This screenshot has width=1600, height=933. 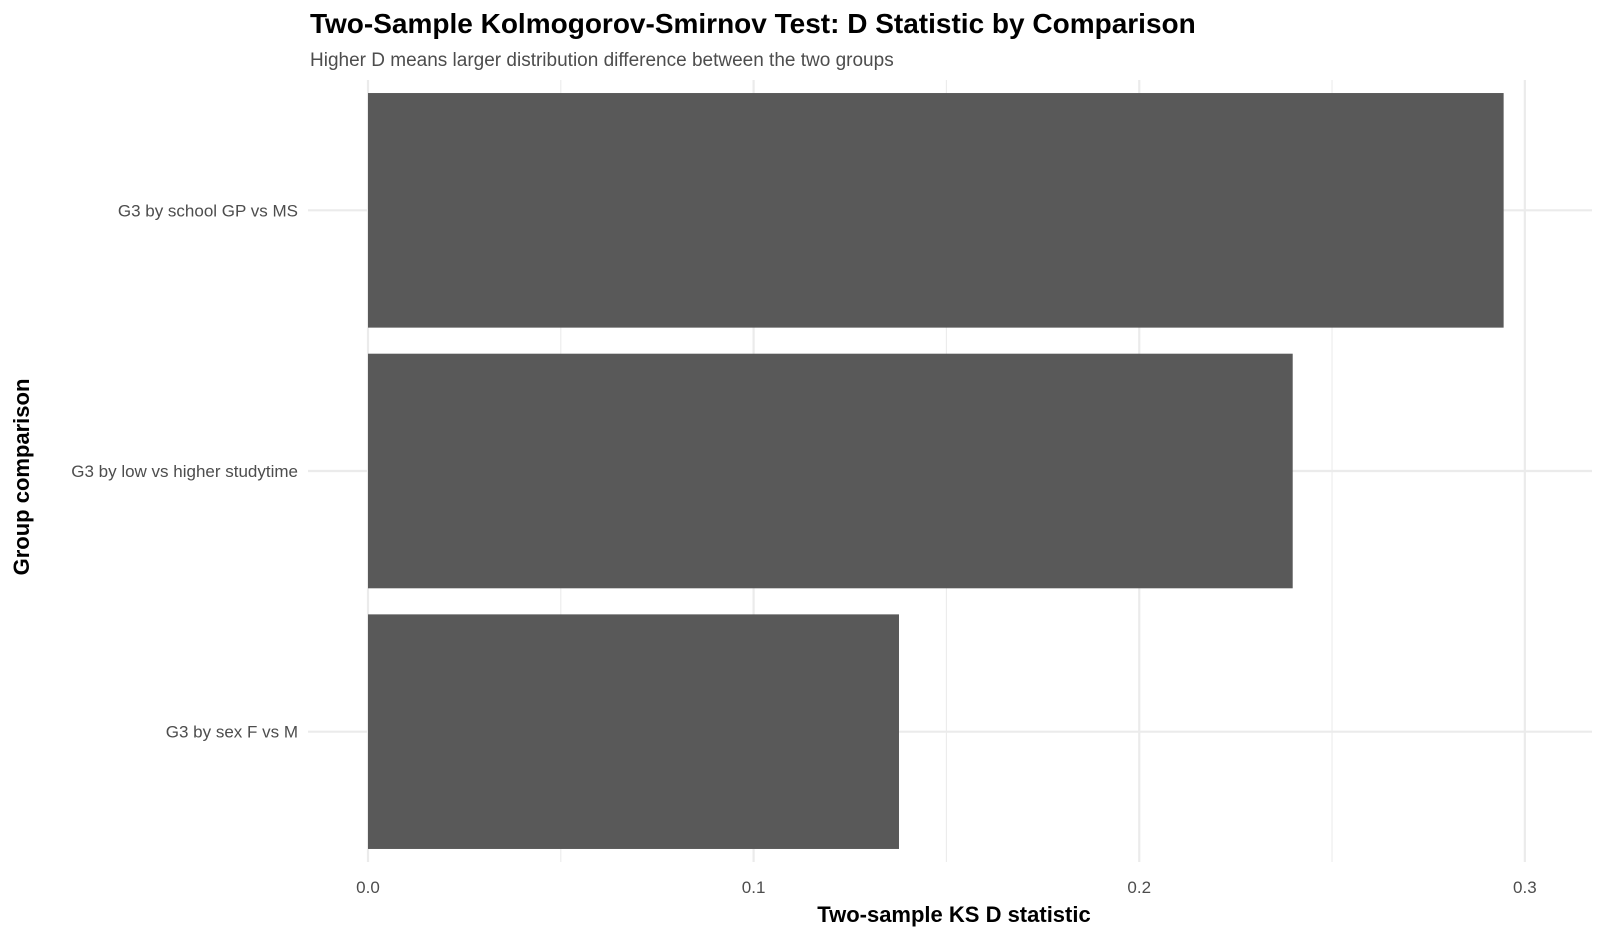 I want to click on x-axis-tick-labels: 0.0 0.1 0.2 0.3, so click(x=946, y=887).